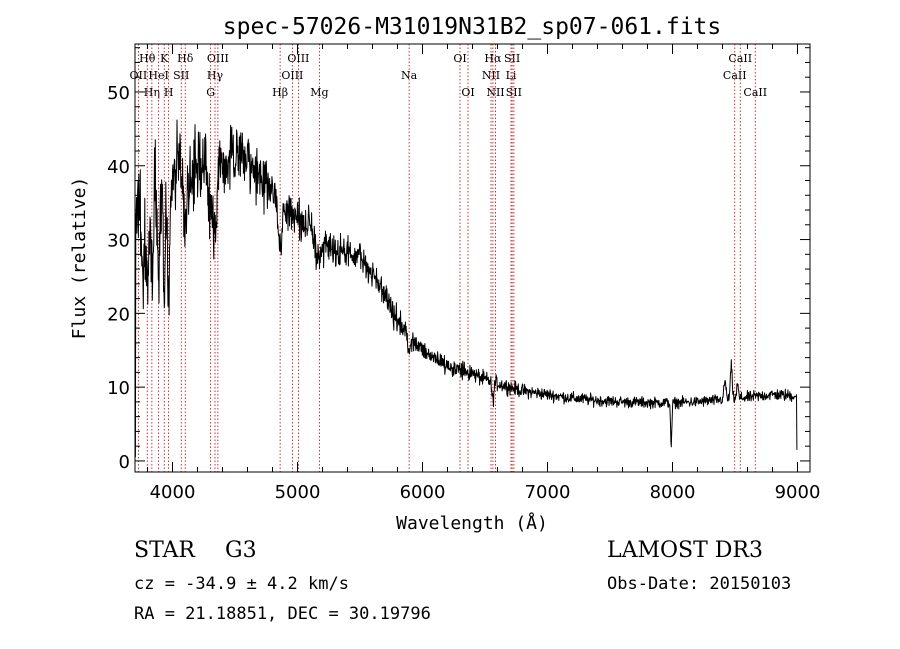 The width and height of the screenshot is (900, 649). What do you see at coordinates (755, 92) in the screenshot?
I see `line-label-26: CaII` at bounding box center [755, 92].